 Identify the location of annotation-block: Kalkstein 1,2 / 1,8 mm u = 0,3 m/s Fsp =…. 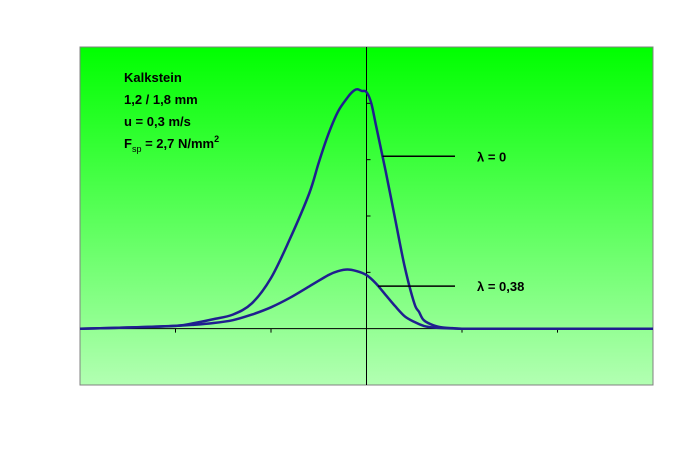
(171, 112).